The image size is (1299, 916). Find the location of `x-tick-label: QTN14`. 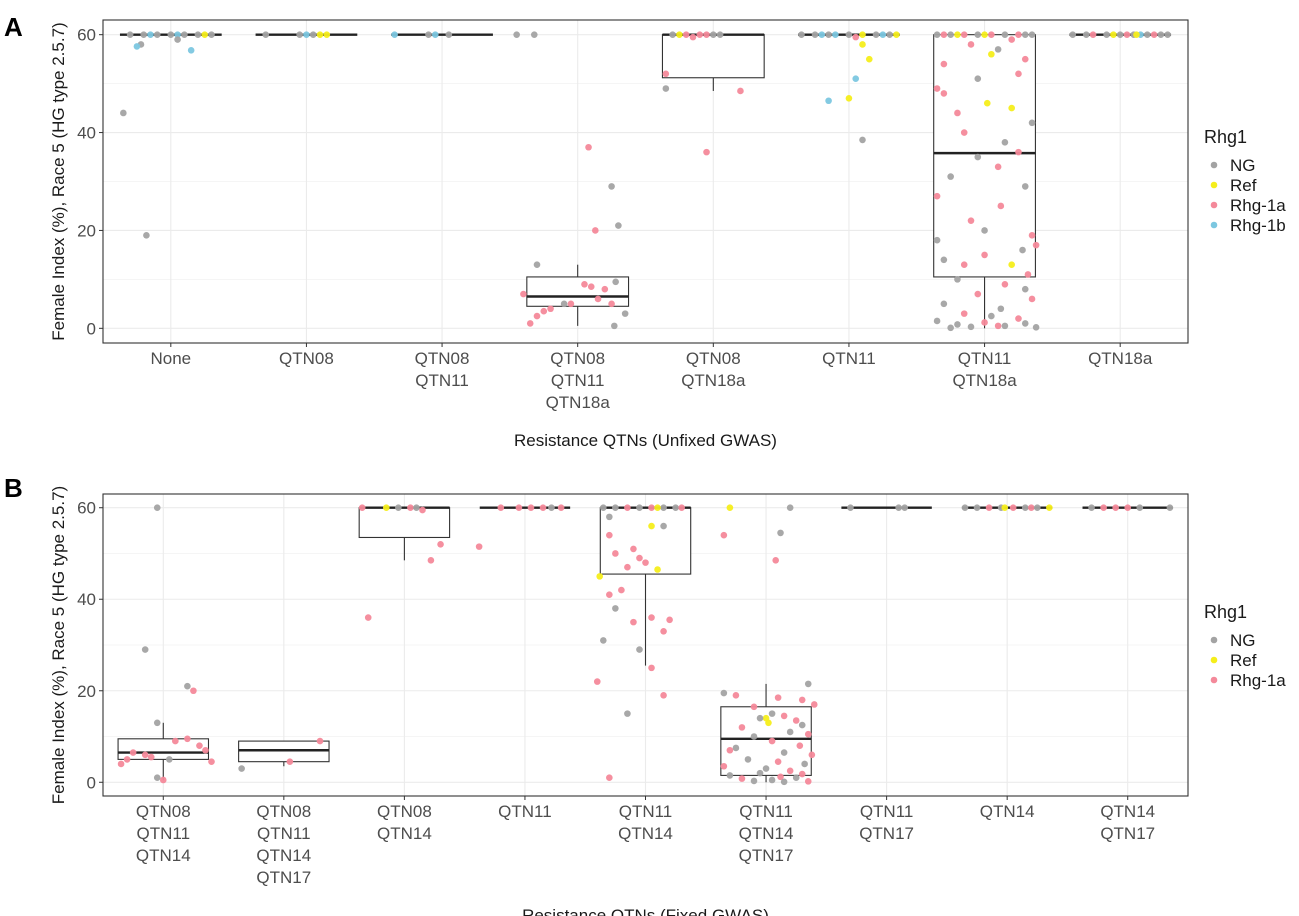

x-tick-label: QTN14 is located at coordinates (283, 855).